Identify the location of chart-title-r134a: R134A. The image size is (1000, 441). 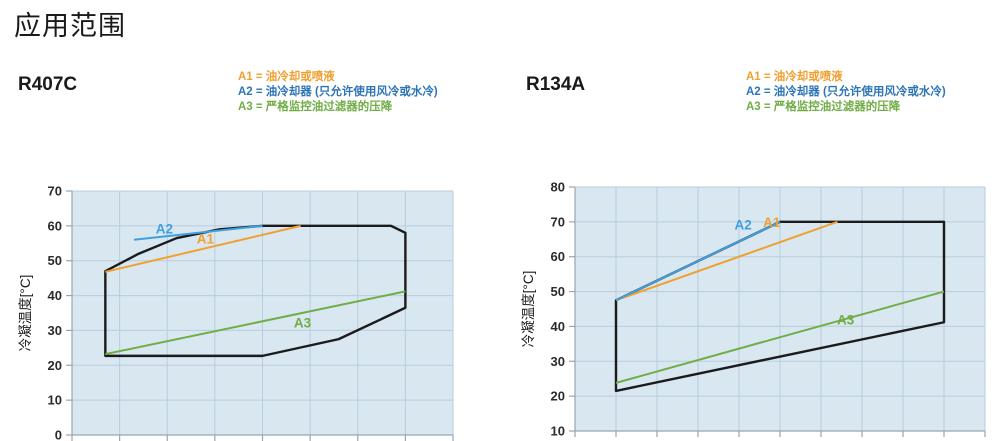
(556, 84).